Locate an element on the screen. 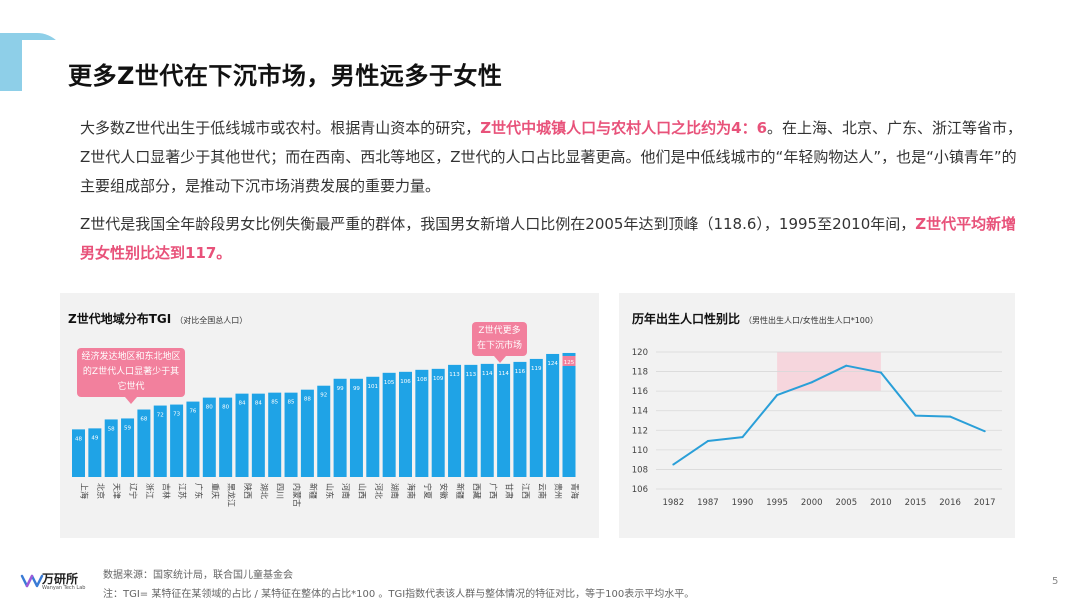 This screenshot has width=1080, height=608. tgi-category-label: 四川 is located at coordinates (280, 491).